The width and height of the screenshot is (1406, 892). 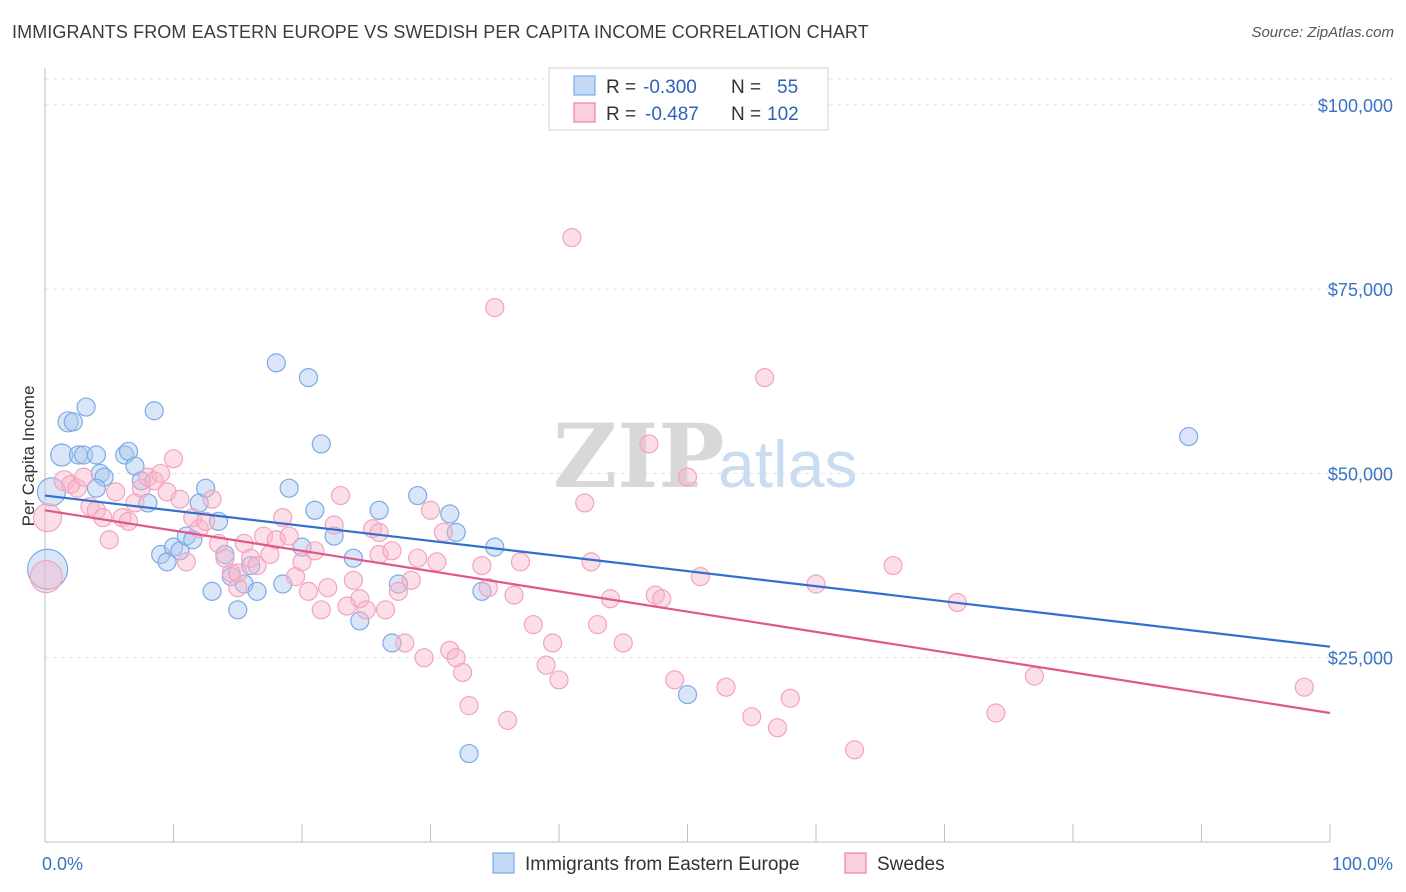 I want to click on y-tick-label: $50,000, so click(x=1360, y=474).